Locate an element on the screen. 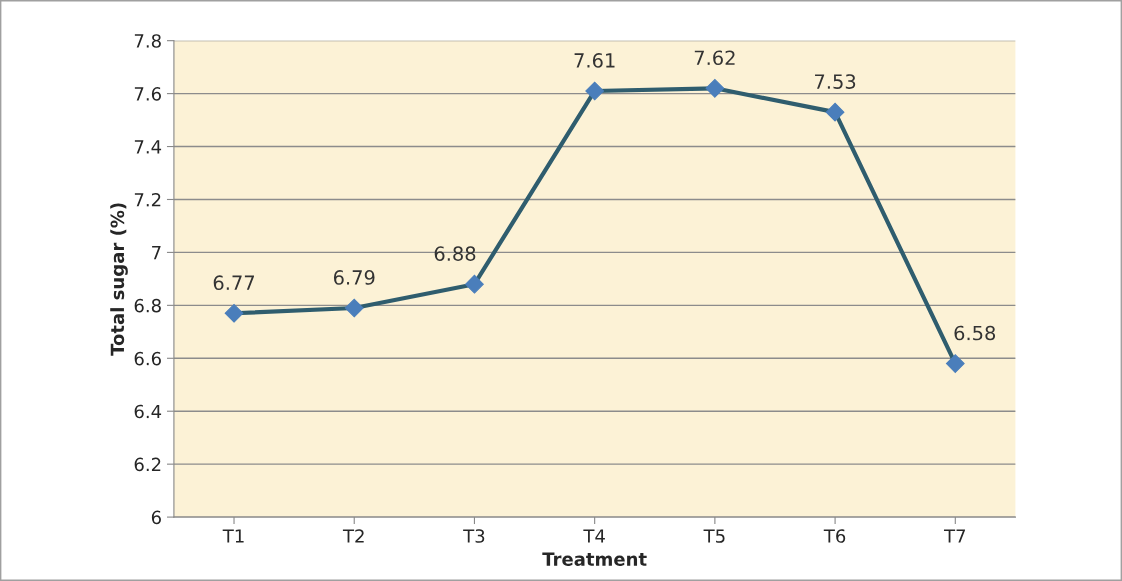 The image size is (1122, 581). y-tick-label: 6.4 is located at coordinates (148, 411).